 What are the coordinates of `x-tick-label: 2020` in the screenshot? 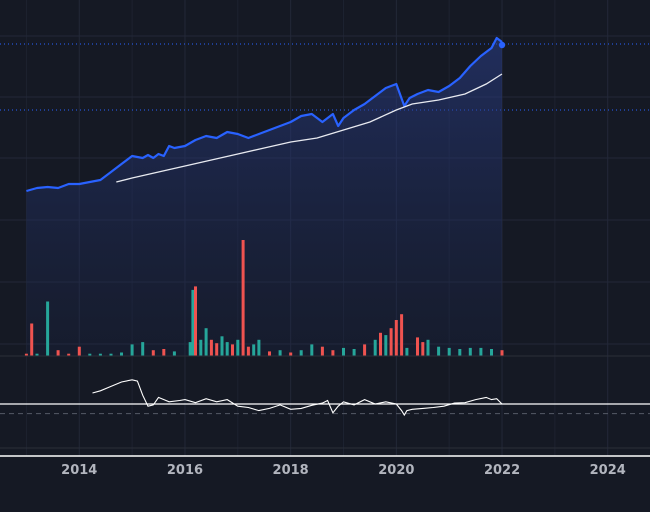 It's located at (396, 470).